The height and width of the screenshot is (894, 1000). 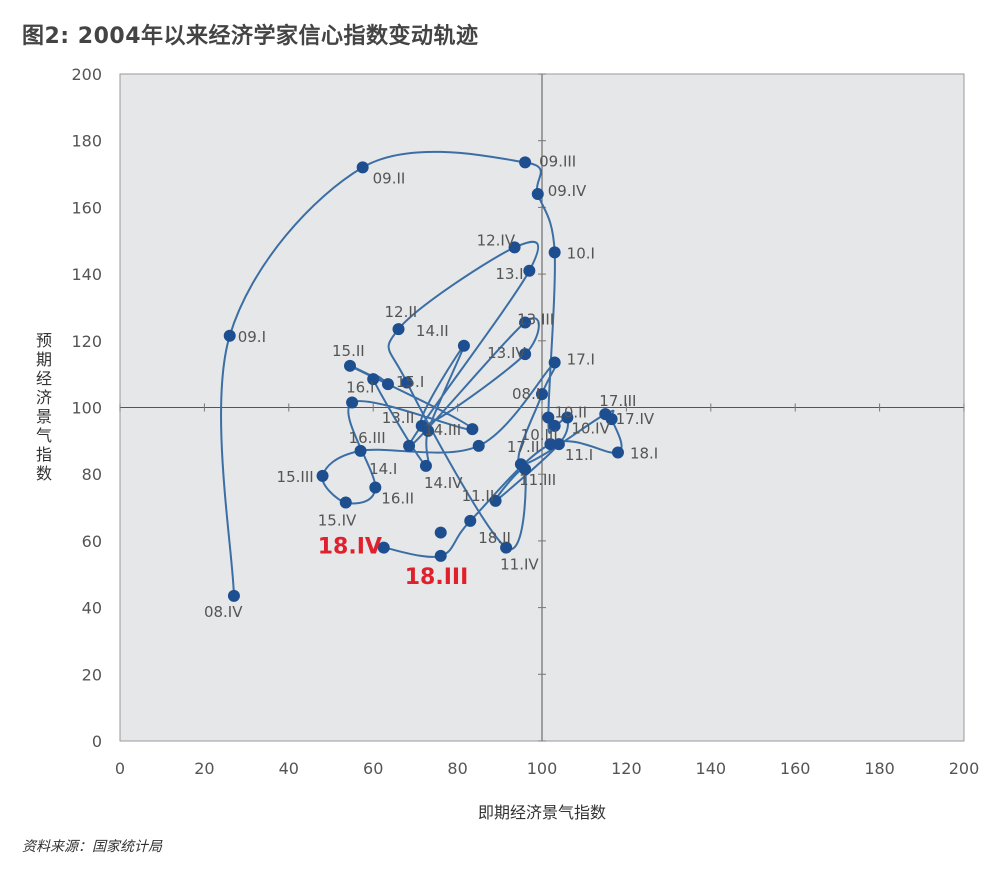 What do you see at coordinates (233, 595) in the screenshot?
I see `point-08-iv` at bounding box center [233, 595].